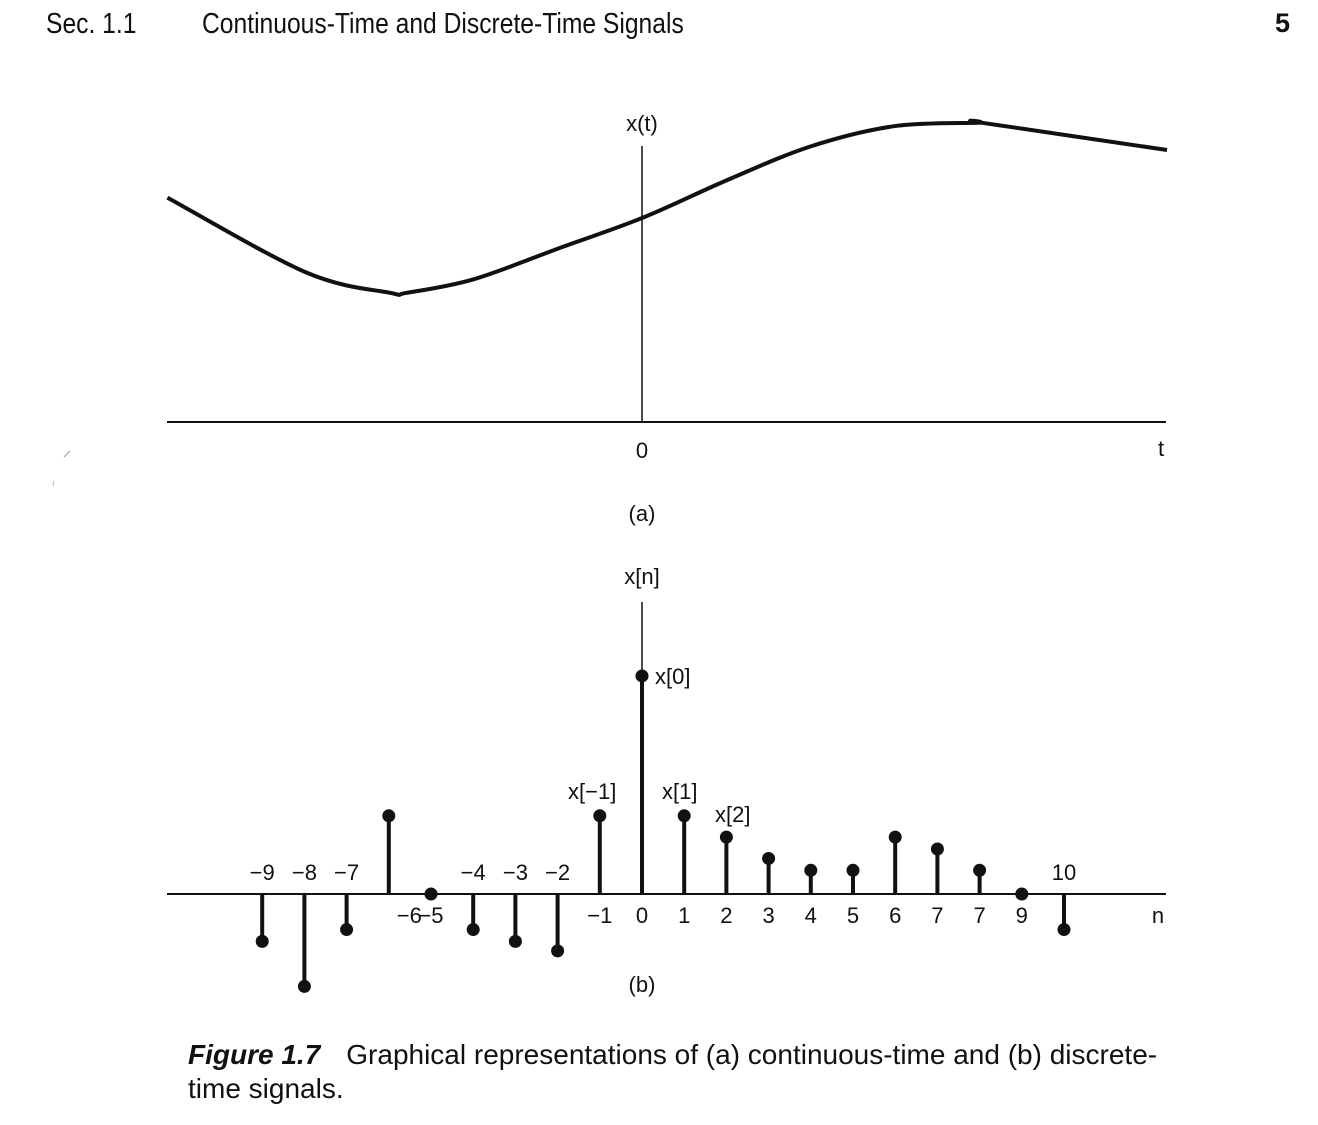  Describe the element at coordinates (679, 791) in the screenshot. I see `sample-label-x1: x[1]` at that location.